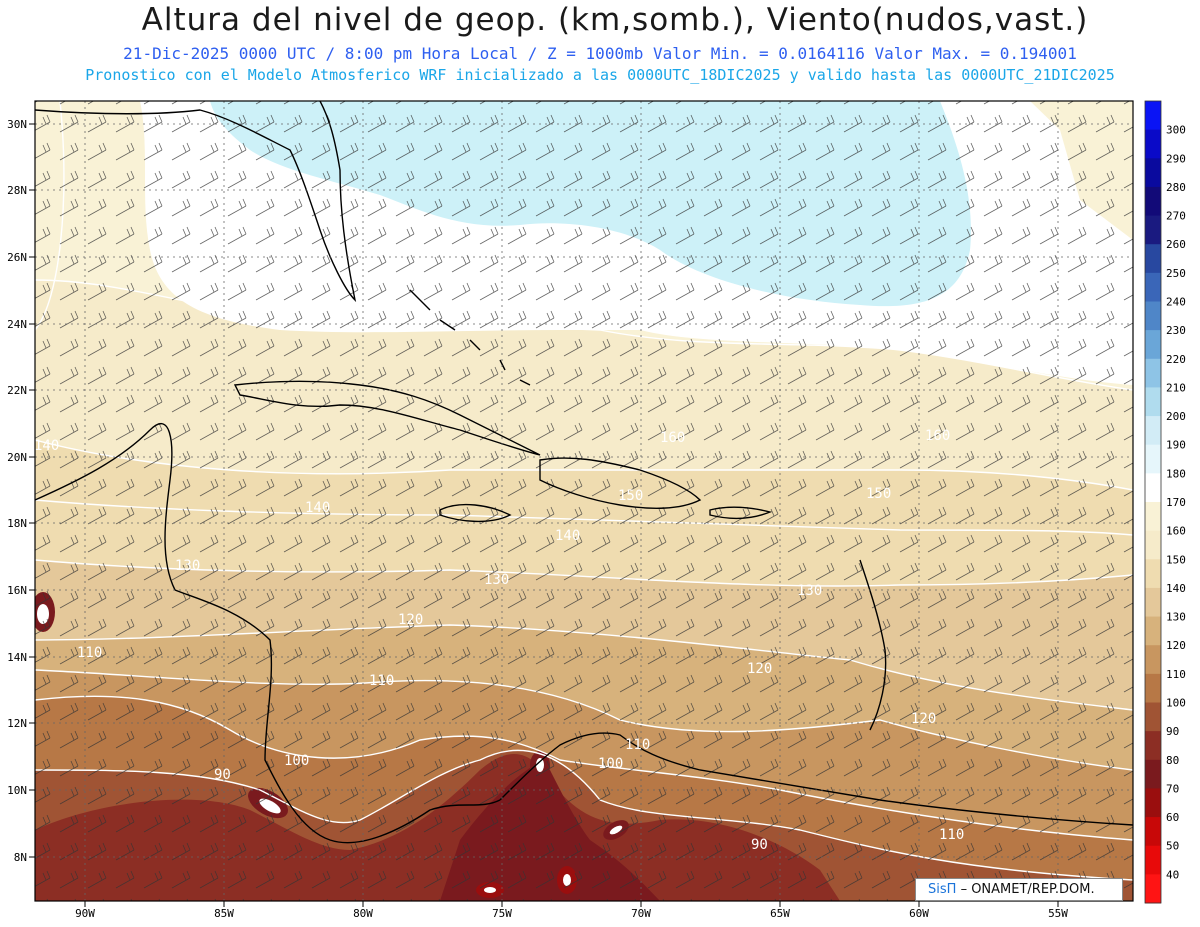 The image size is (1200, 927). I want to click on credit-box: SisΠ – ONAMET/REP.DOM., so click(1019, 889).